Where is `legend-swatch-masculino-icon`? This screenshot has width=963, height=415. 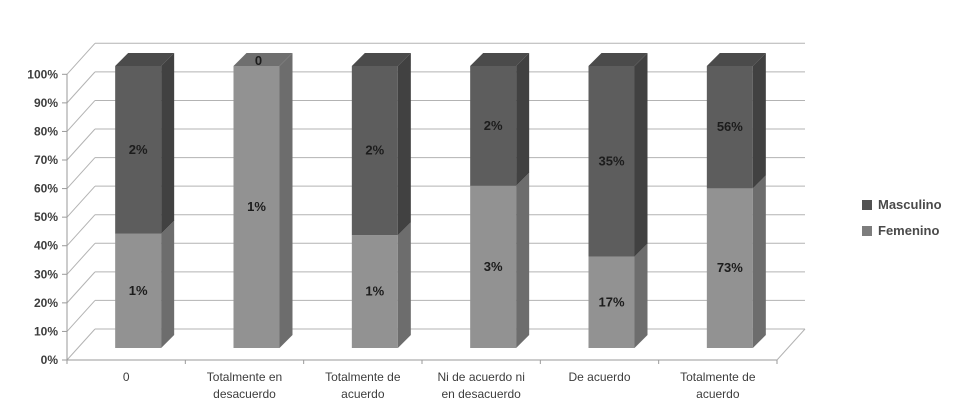 legend-swatch-masculino-icon is located at coordinates (867, 204).